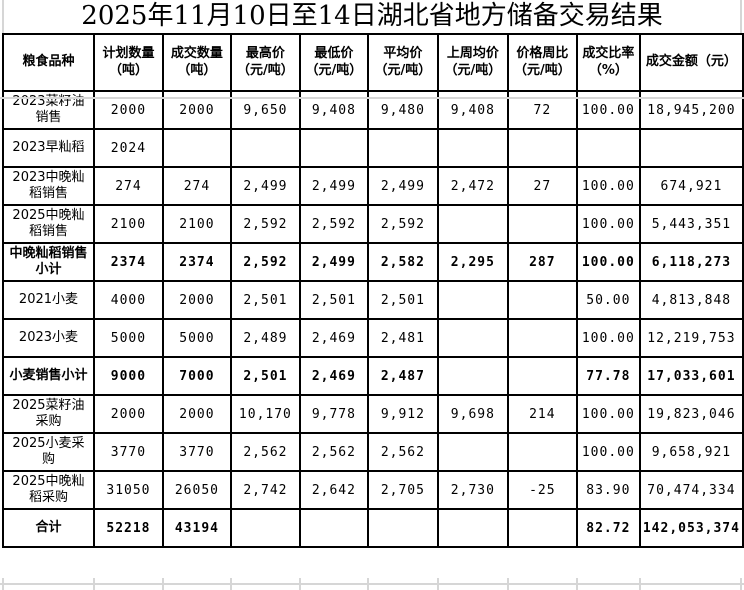 The height and width of the screenshot is (590, 744). I want to click on header-line1: 最低价, so click(334, 54).